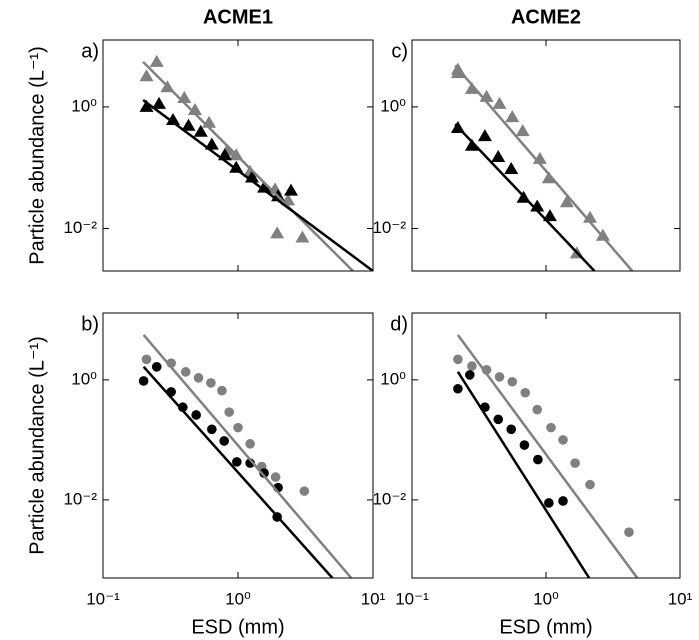  Describe the element at coordinates (546, 17) in the screenshot. I see `panel-title: ACME2` at that location.